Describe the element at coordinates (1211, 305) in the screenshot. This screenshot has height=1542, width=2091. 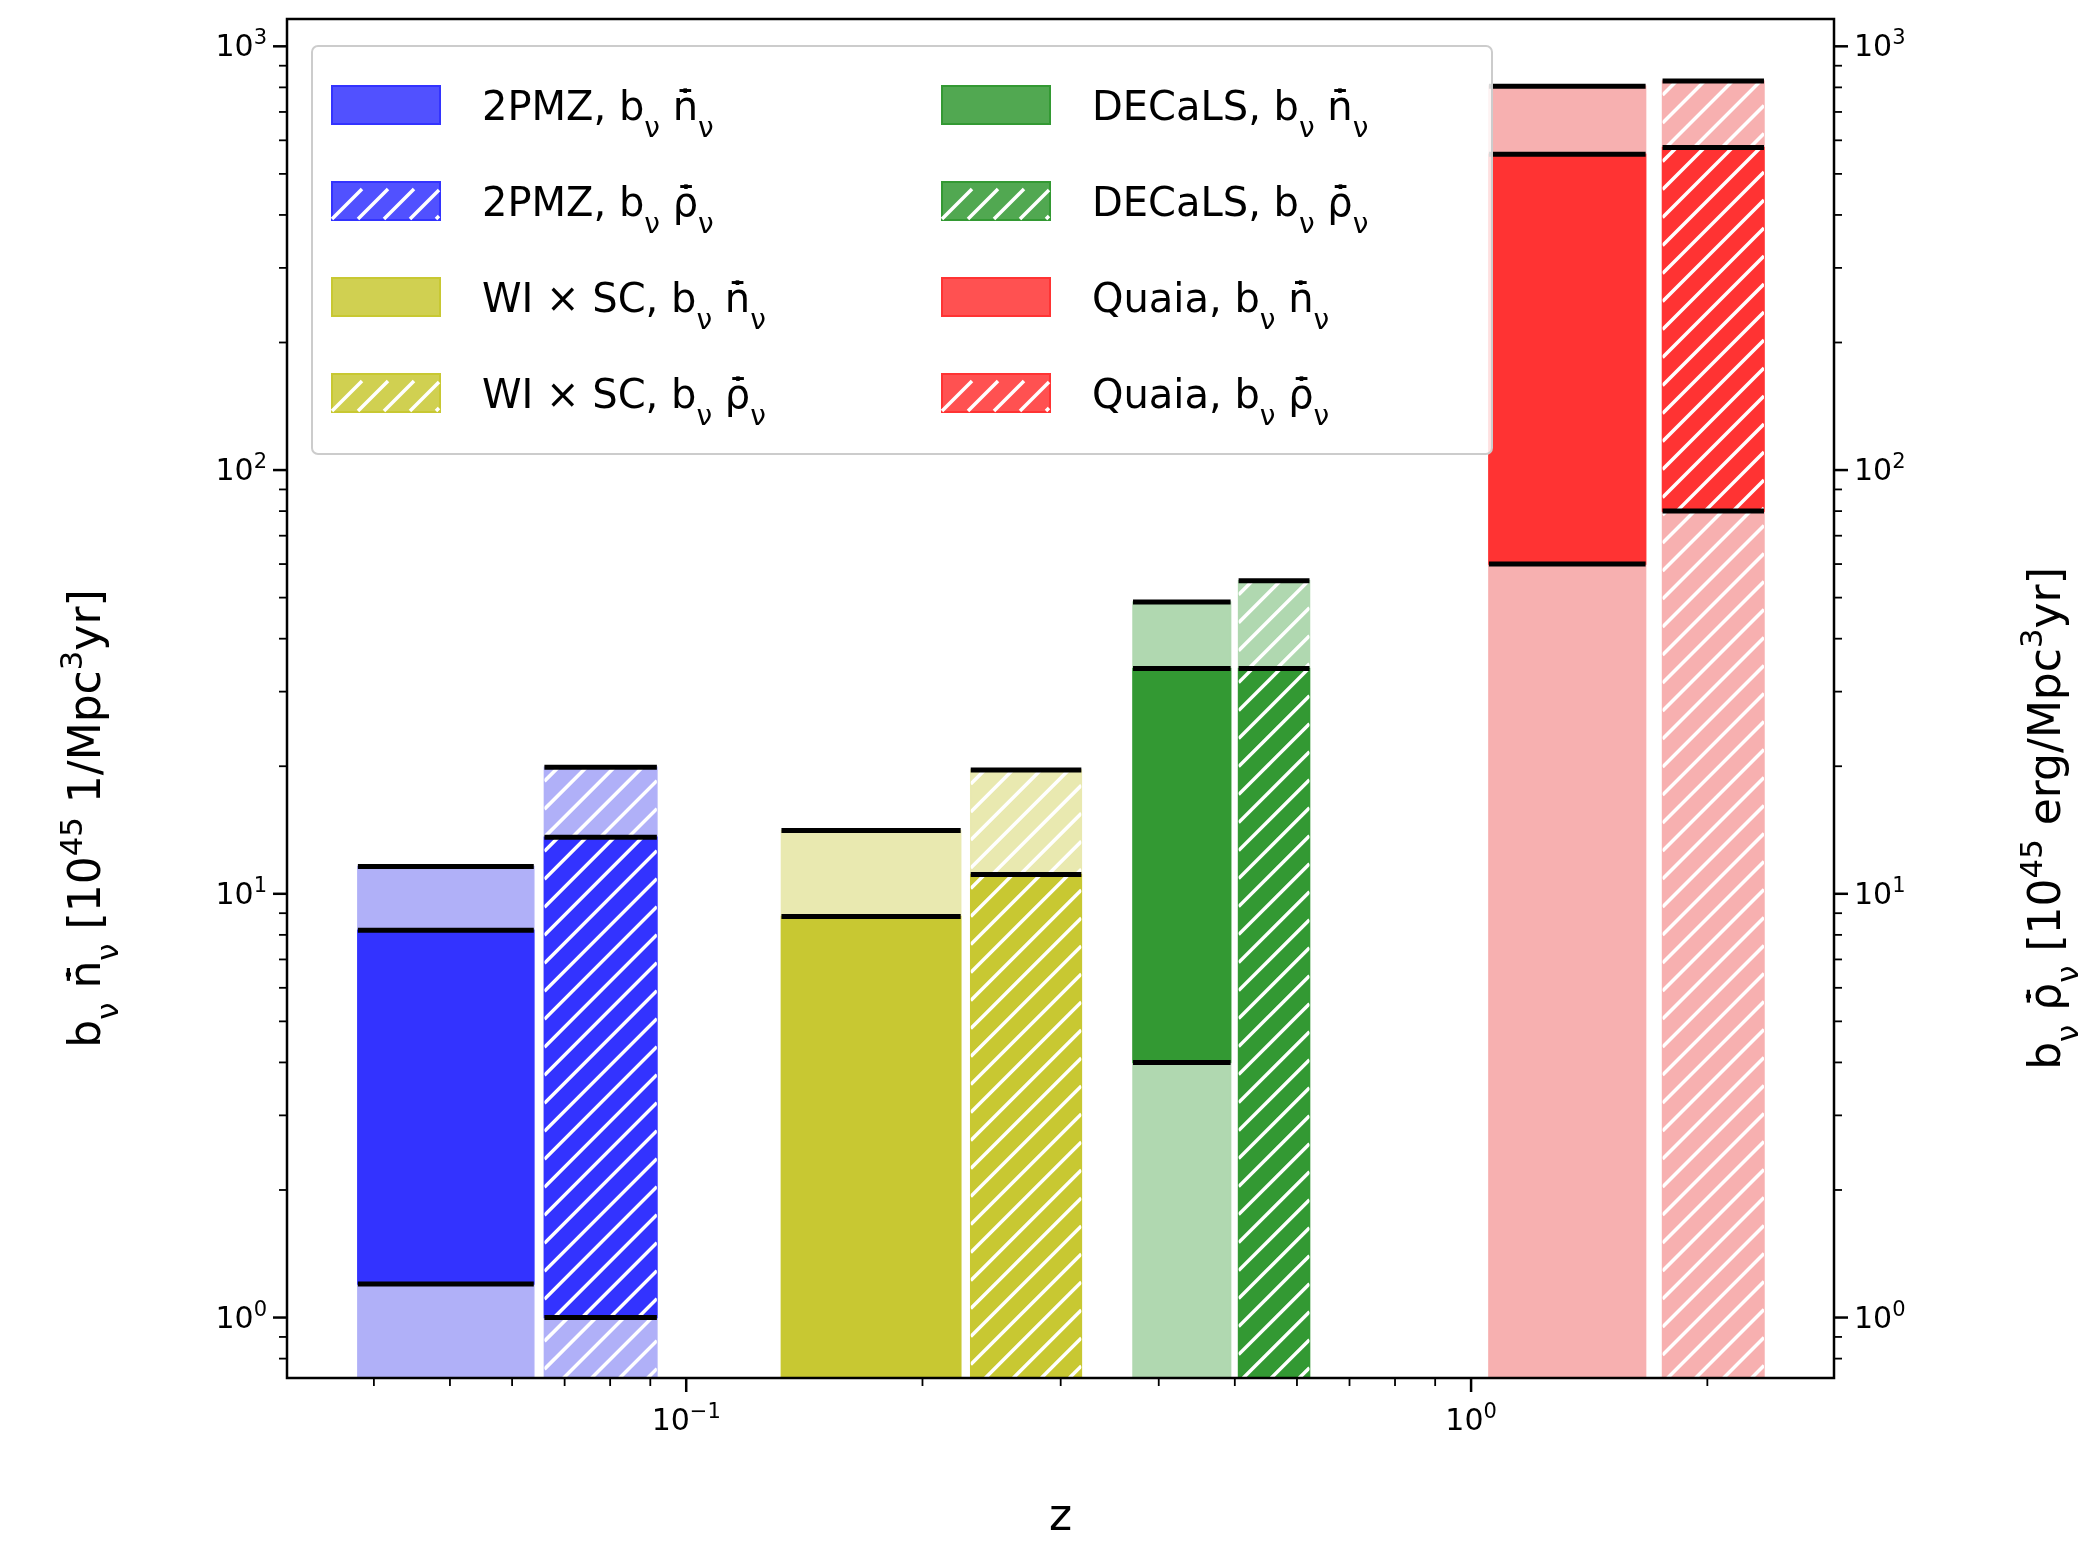
I see `legend-label: Quaia, b$_{ν}$ n̄̇$_{ν}$` at that location.